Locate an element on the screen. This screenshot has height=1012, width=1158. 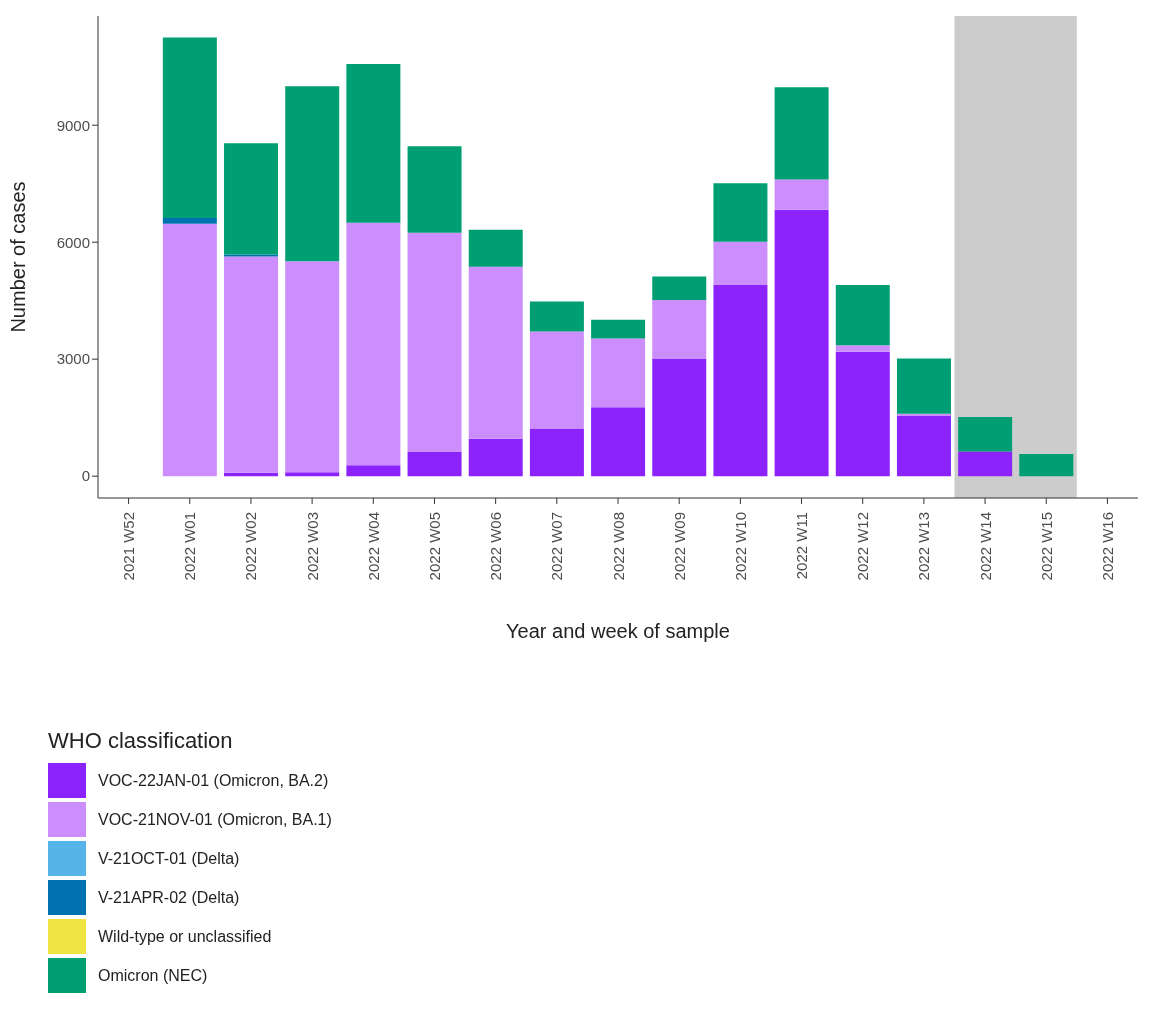
x-tick-label: 2022 W08 is located at coordinates (618, 546).